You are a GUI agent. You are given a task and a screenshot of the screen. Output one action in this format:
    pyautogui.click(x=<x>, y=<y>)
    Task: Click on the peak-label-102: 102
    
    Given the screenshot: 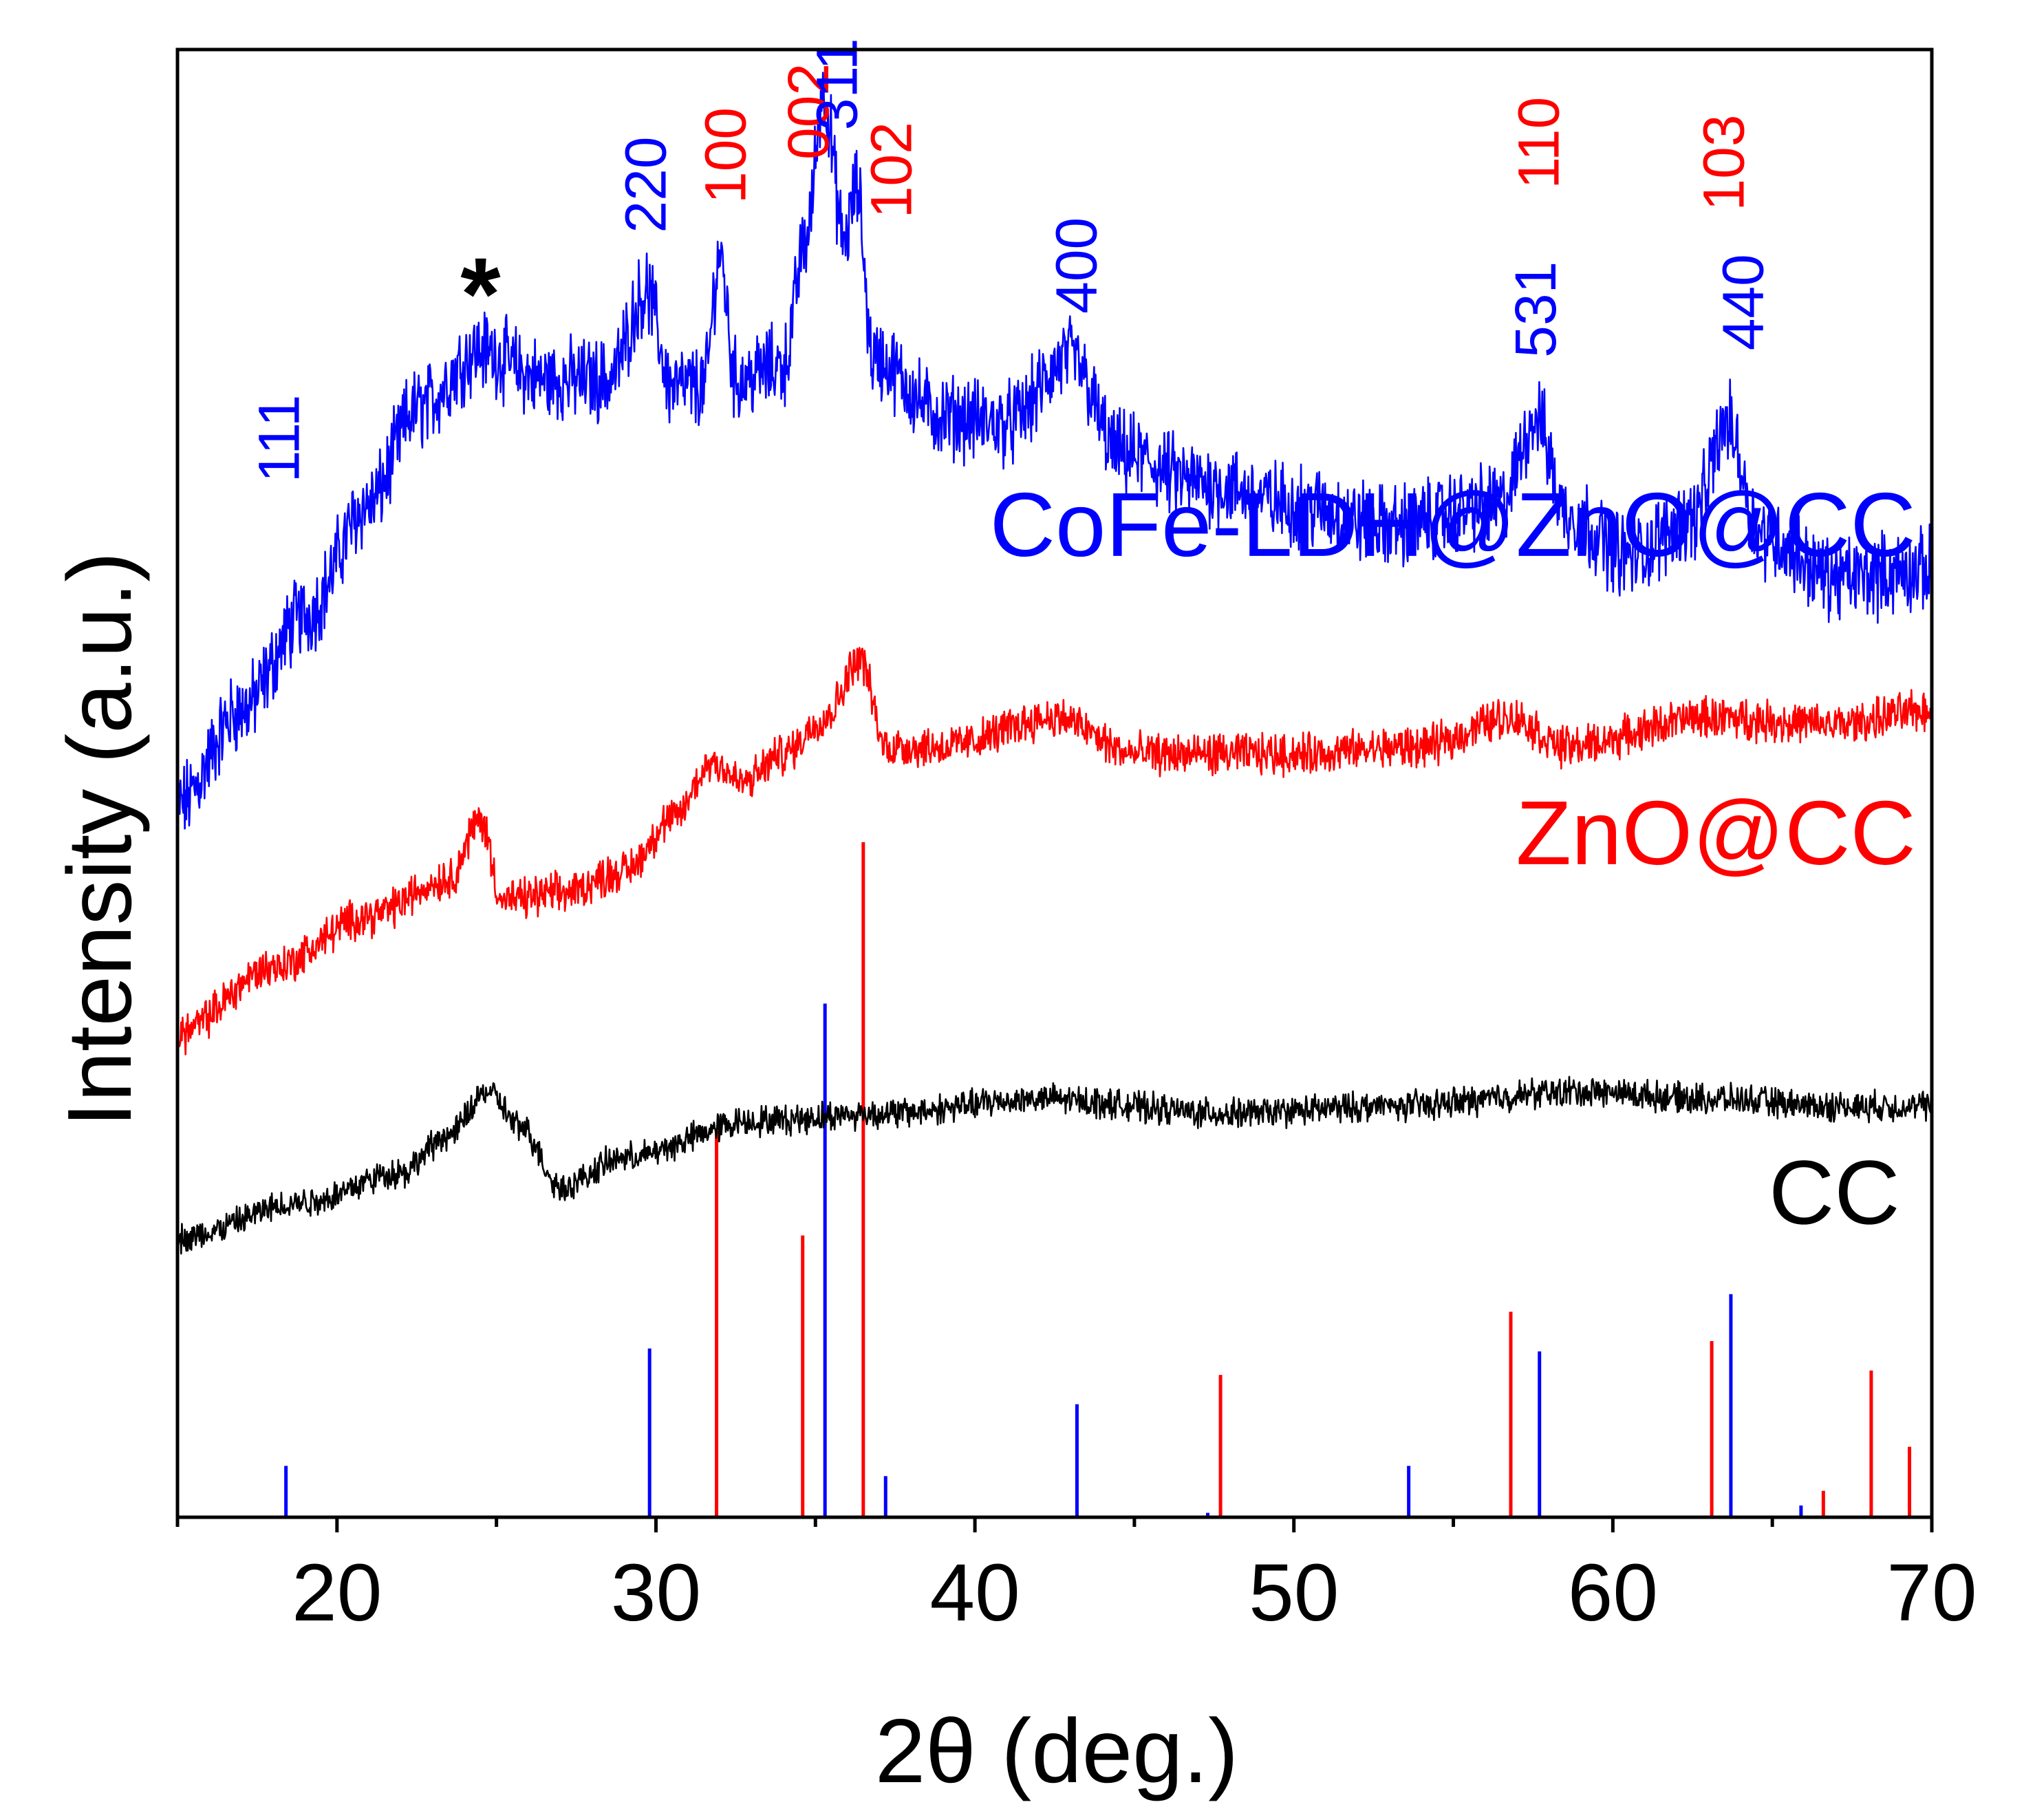 What is the action you would take?
    pyautogui.click(x=891, y=170)
    